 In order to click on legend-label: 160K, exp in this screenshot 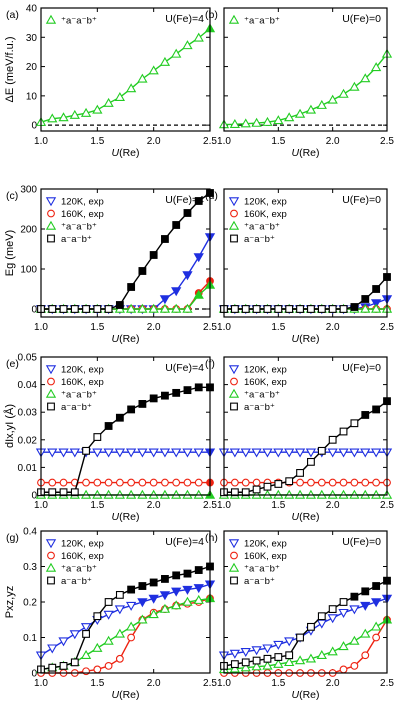, I will do `click(265, 382)`.